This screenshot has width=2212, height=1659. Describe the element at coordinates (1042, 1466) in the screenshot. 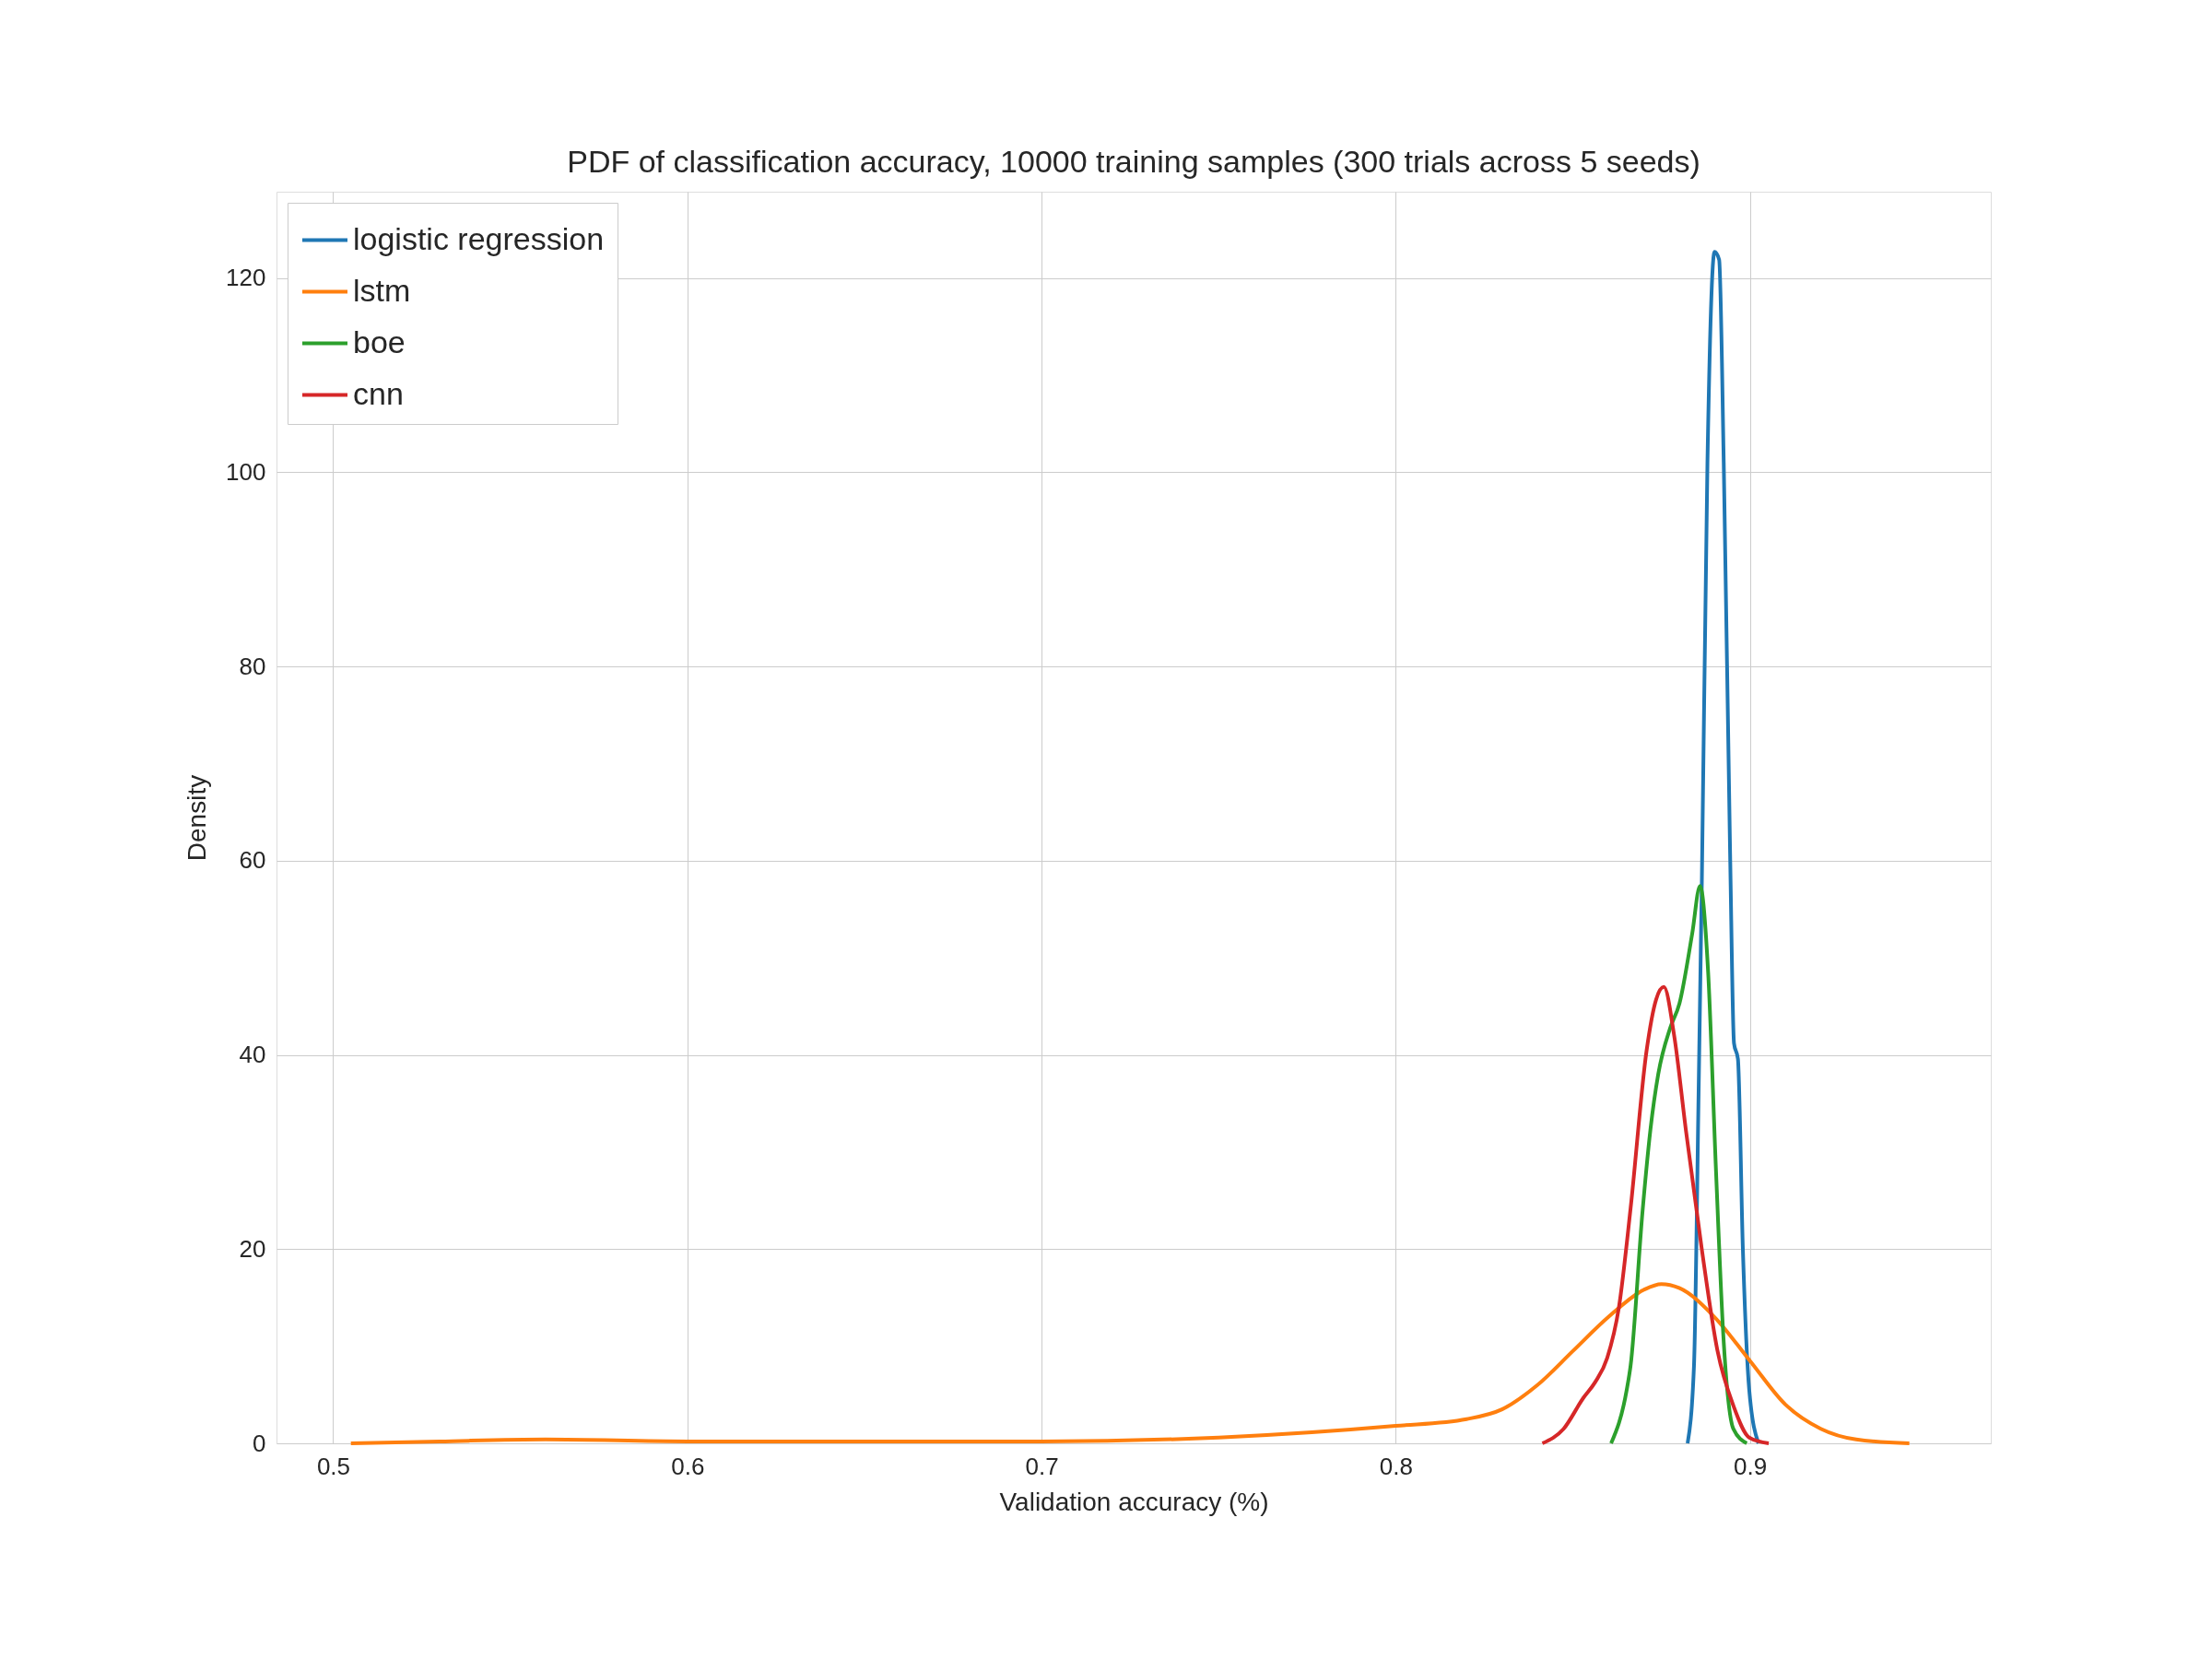

I see `x-tick-label: 0.7` at that location.